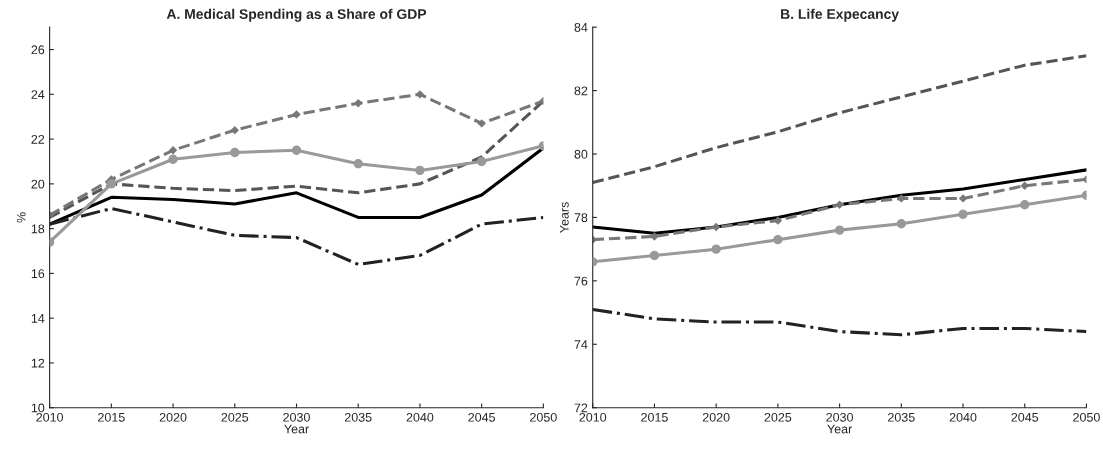 Image resolution: width=1103 pixels, height=453 pixels. What do you see at coordinates (38, 139) in the screenshot?
I see `y-tick-label: 22` at bounding box center [38, 139].